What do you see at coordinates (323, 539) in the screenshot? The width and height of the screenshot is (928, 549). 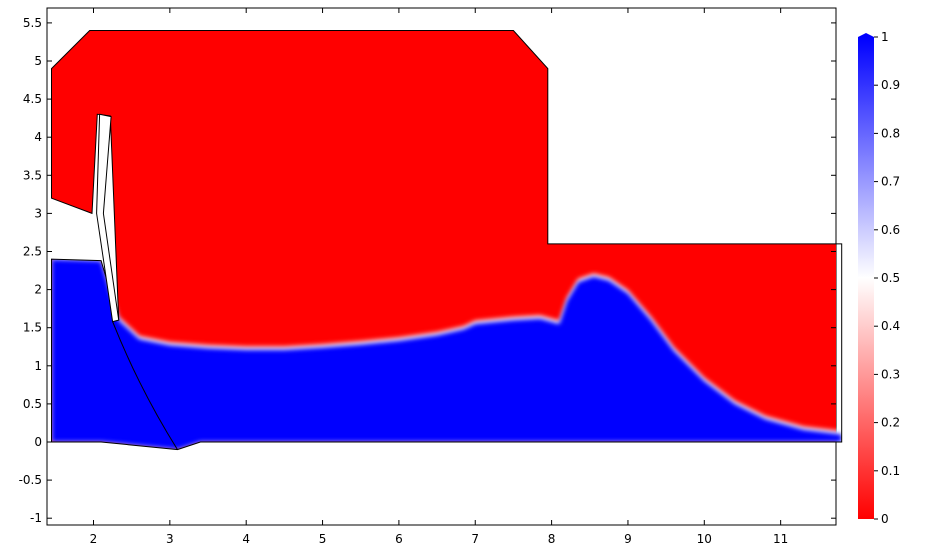 I see `x-tick-label: 5` at bounding box center [323, 539].